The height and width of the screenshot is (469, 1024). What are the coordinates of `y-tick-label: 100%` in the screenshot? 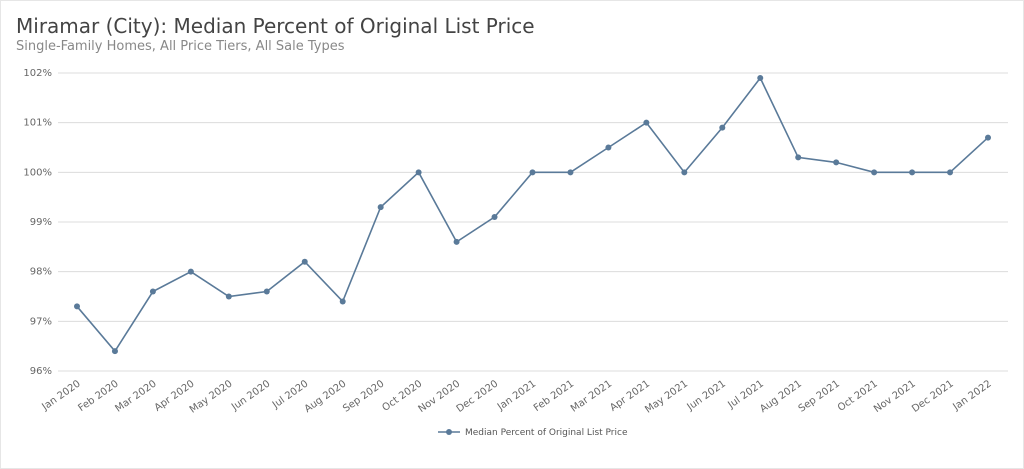 It's located at (37, 172).